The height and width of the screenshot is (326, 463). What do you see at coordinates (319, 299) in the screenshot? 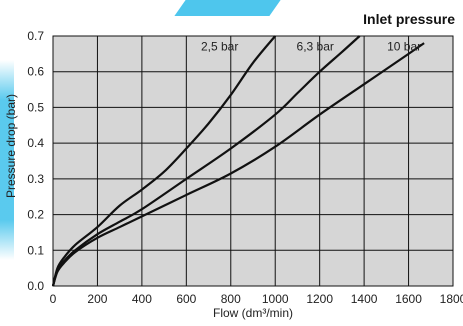
I see `x-tick-label: 1200` at bounding box center [319, 299].